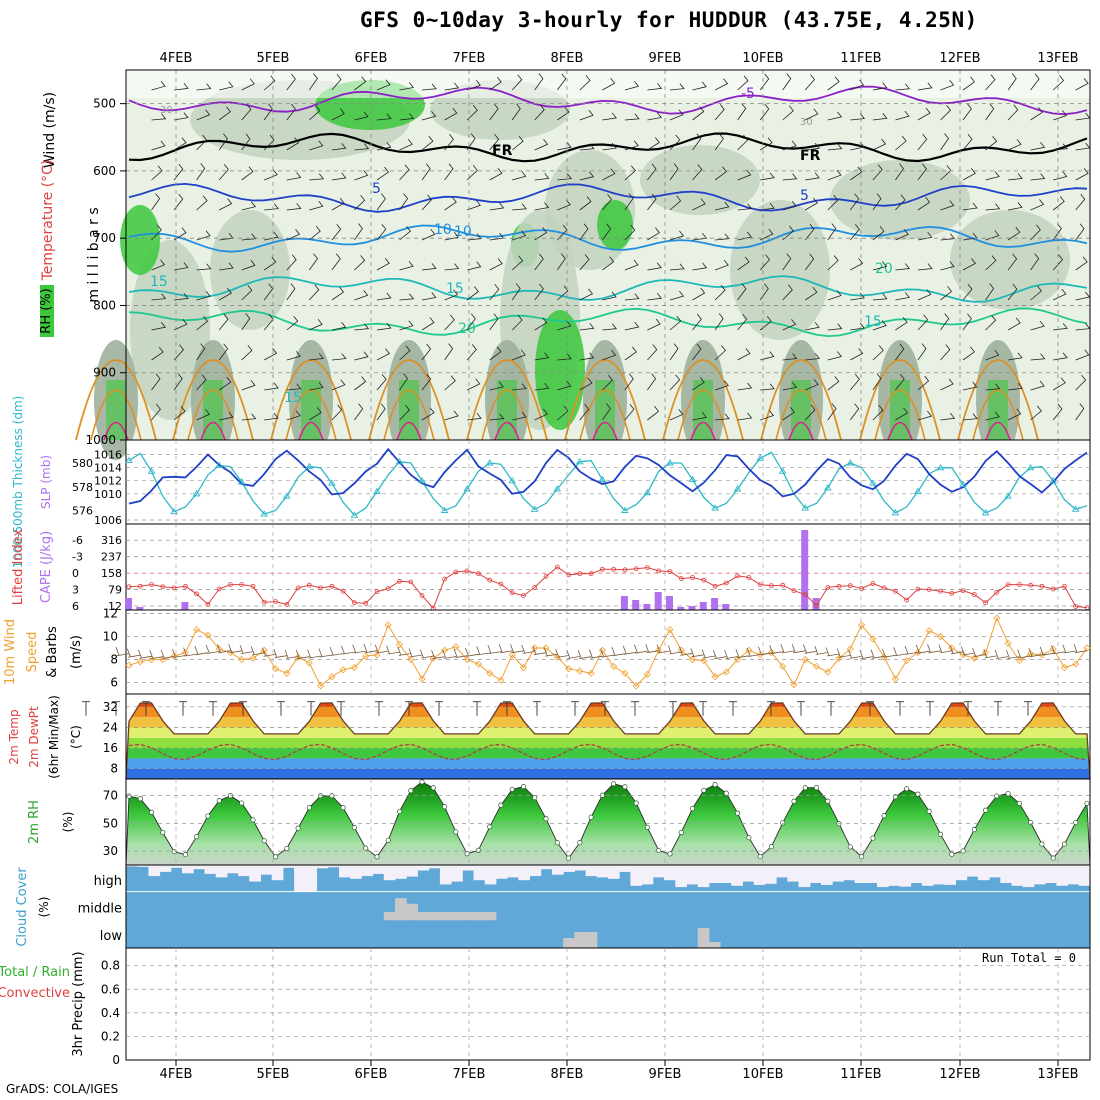 This screenshot has height=1100, width=1100. Describe the element at coordinates (467, 329) in the screenshot. I see `contour-label: 20` at that location.